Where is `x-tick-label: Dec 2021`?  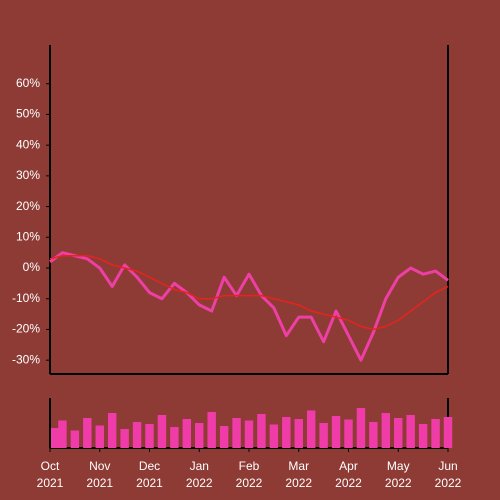 x-tick-label: Dec 2021 is located at coordinates (149, 474).